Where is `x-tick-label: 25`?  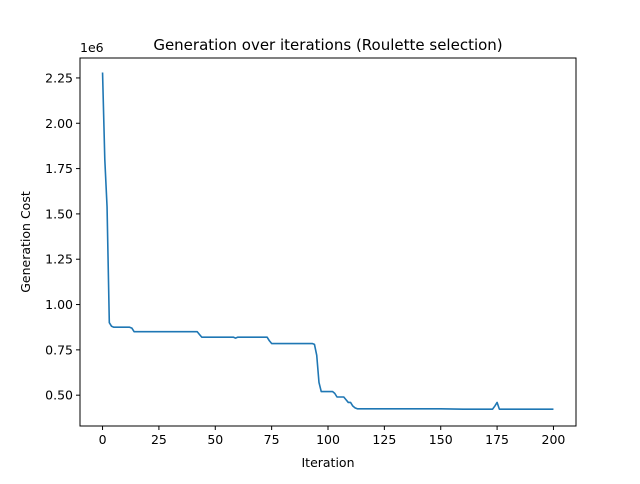
x-tick-label: 25 is located at coordinates (159, 439).